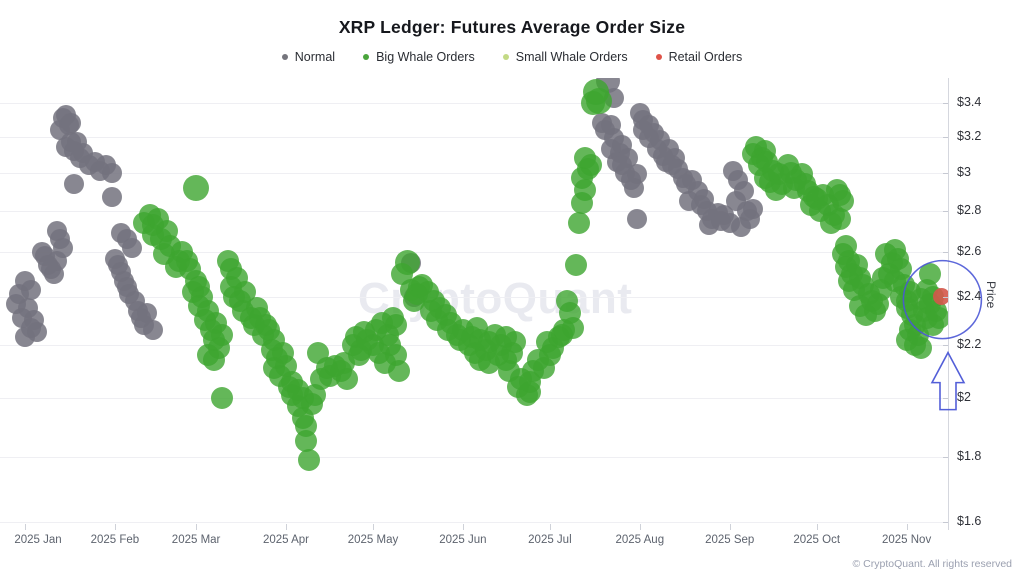 The image size is (1024, 576). Describe the element at coordinates (196, 540) in the screenshot. I see `x-tick-label: 2025 Mar` at that location.